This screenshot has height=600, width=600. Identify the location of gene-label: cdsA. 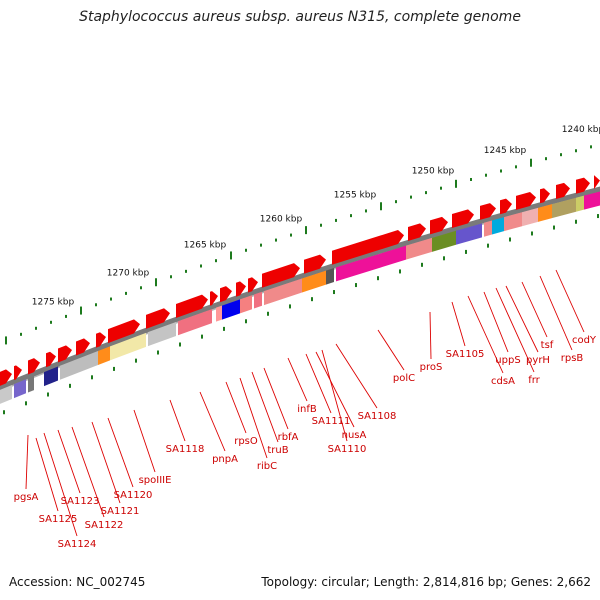
(503, 381).